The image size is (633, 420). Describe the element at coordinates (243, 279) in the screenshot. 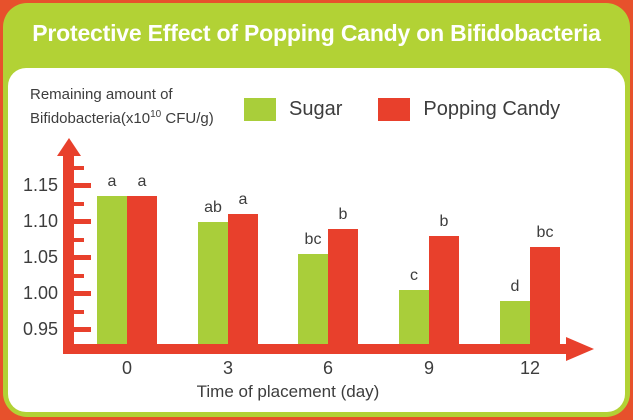

I see `bar-popping-candy-day3` at that location.